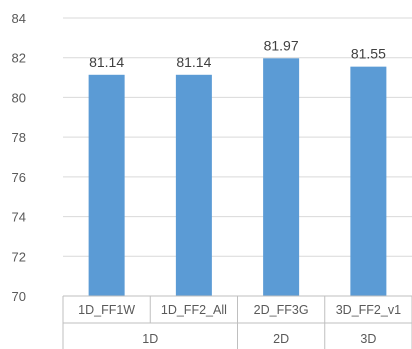 The height and width of the screenshot is (349, 412). What do you see at coordinates (281, 339) in the screenshot?
I see `group-label: 2D` at bounding box center [281, 339].